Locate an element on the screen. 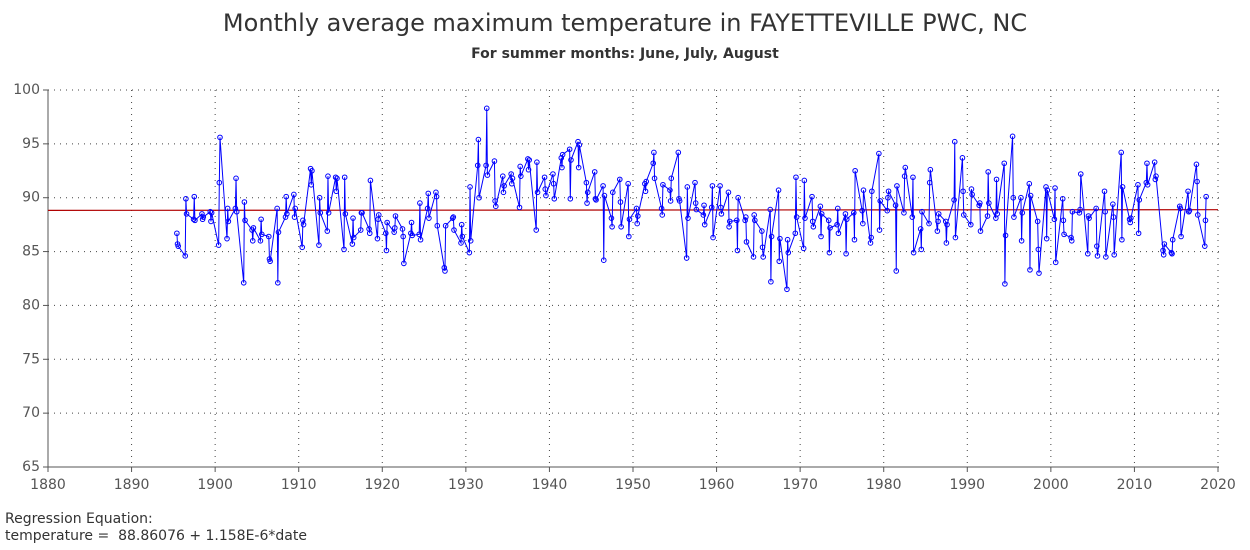 Image resolution: width=1250 pixels, height=550 pixels. regression-equation: temperature = 88.86076 + 1.158E-6*date is located at coordinates (156, 536).